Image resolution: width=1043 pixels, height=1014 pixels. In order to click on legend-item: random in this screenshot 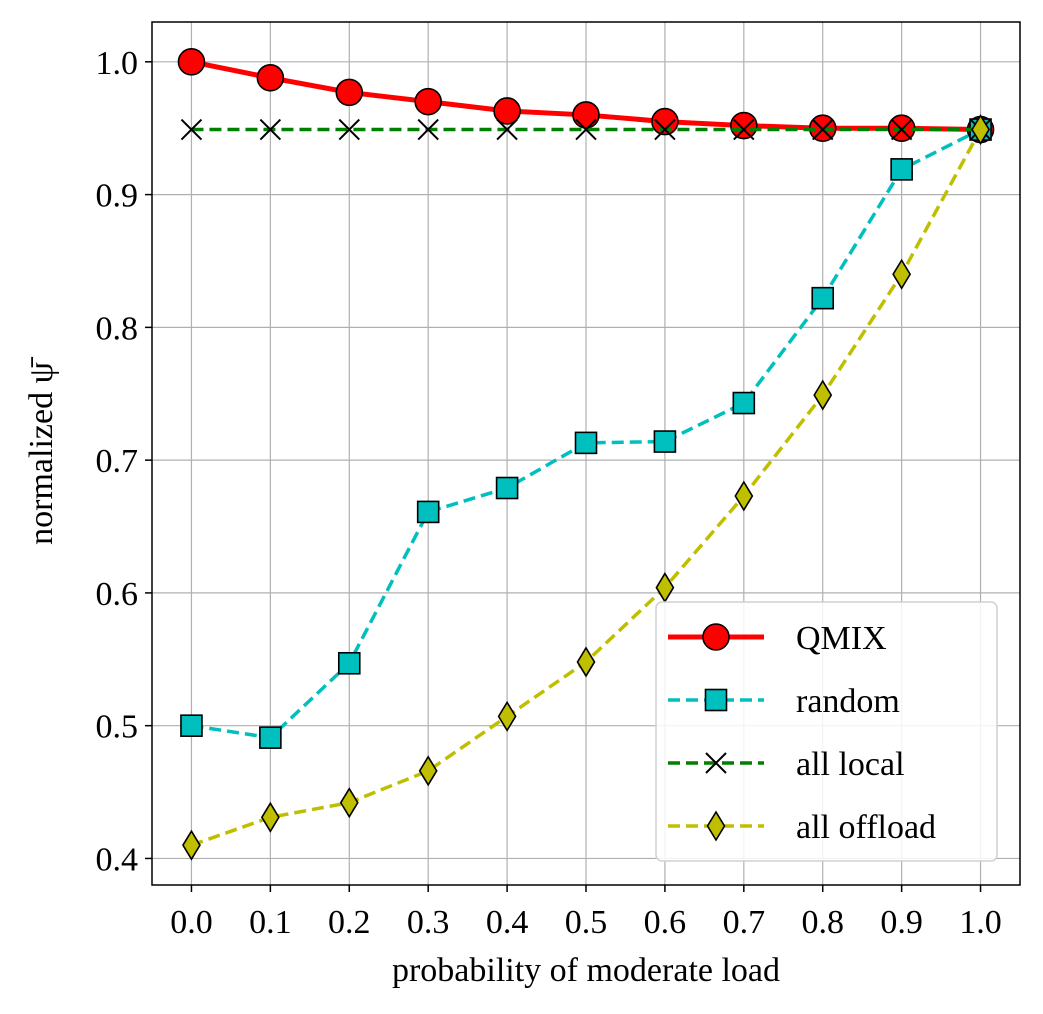, I will do `click(784, 701)`.